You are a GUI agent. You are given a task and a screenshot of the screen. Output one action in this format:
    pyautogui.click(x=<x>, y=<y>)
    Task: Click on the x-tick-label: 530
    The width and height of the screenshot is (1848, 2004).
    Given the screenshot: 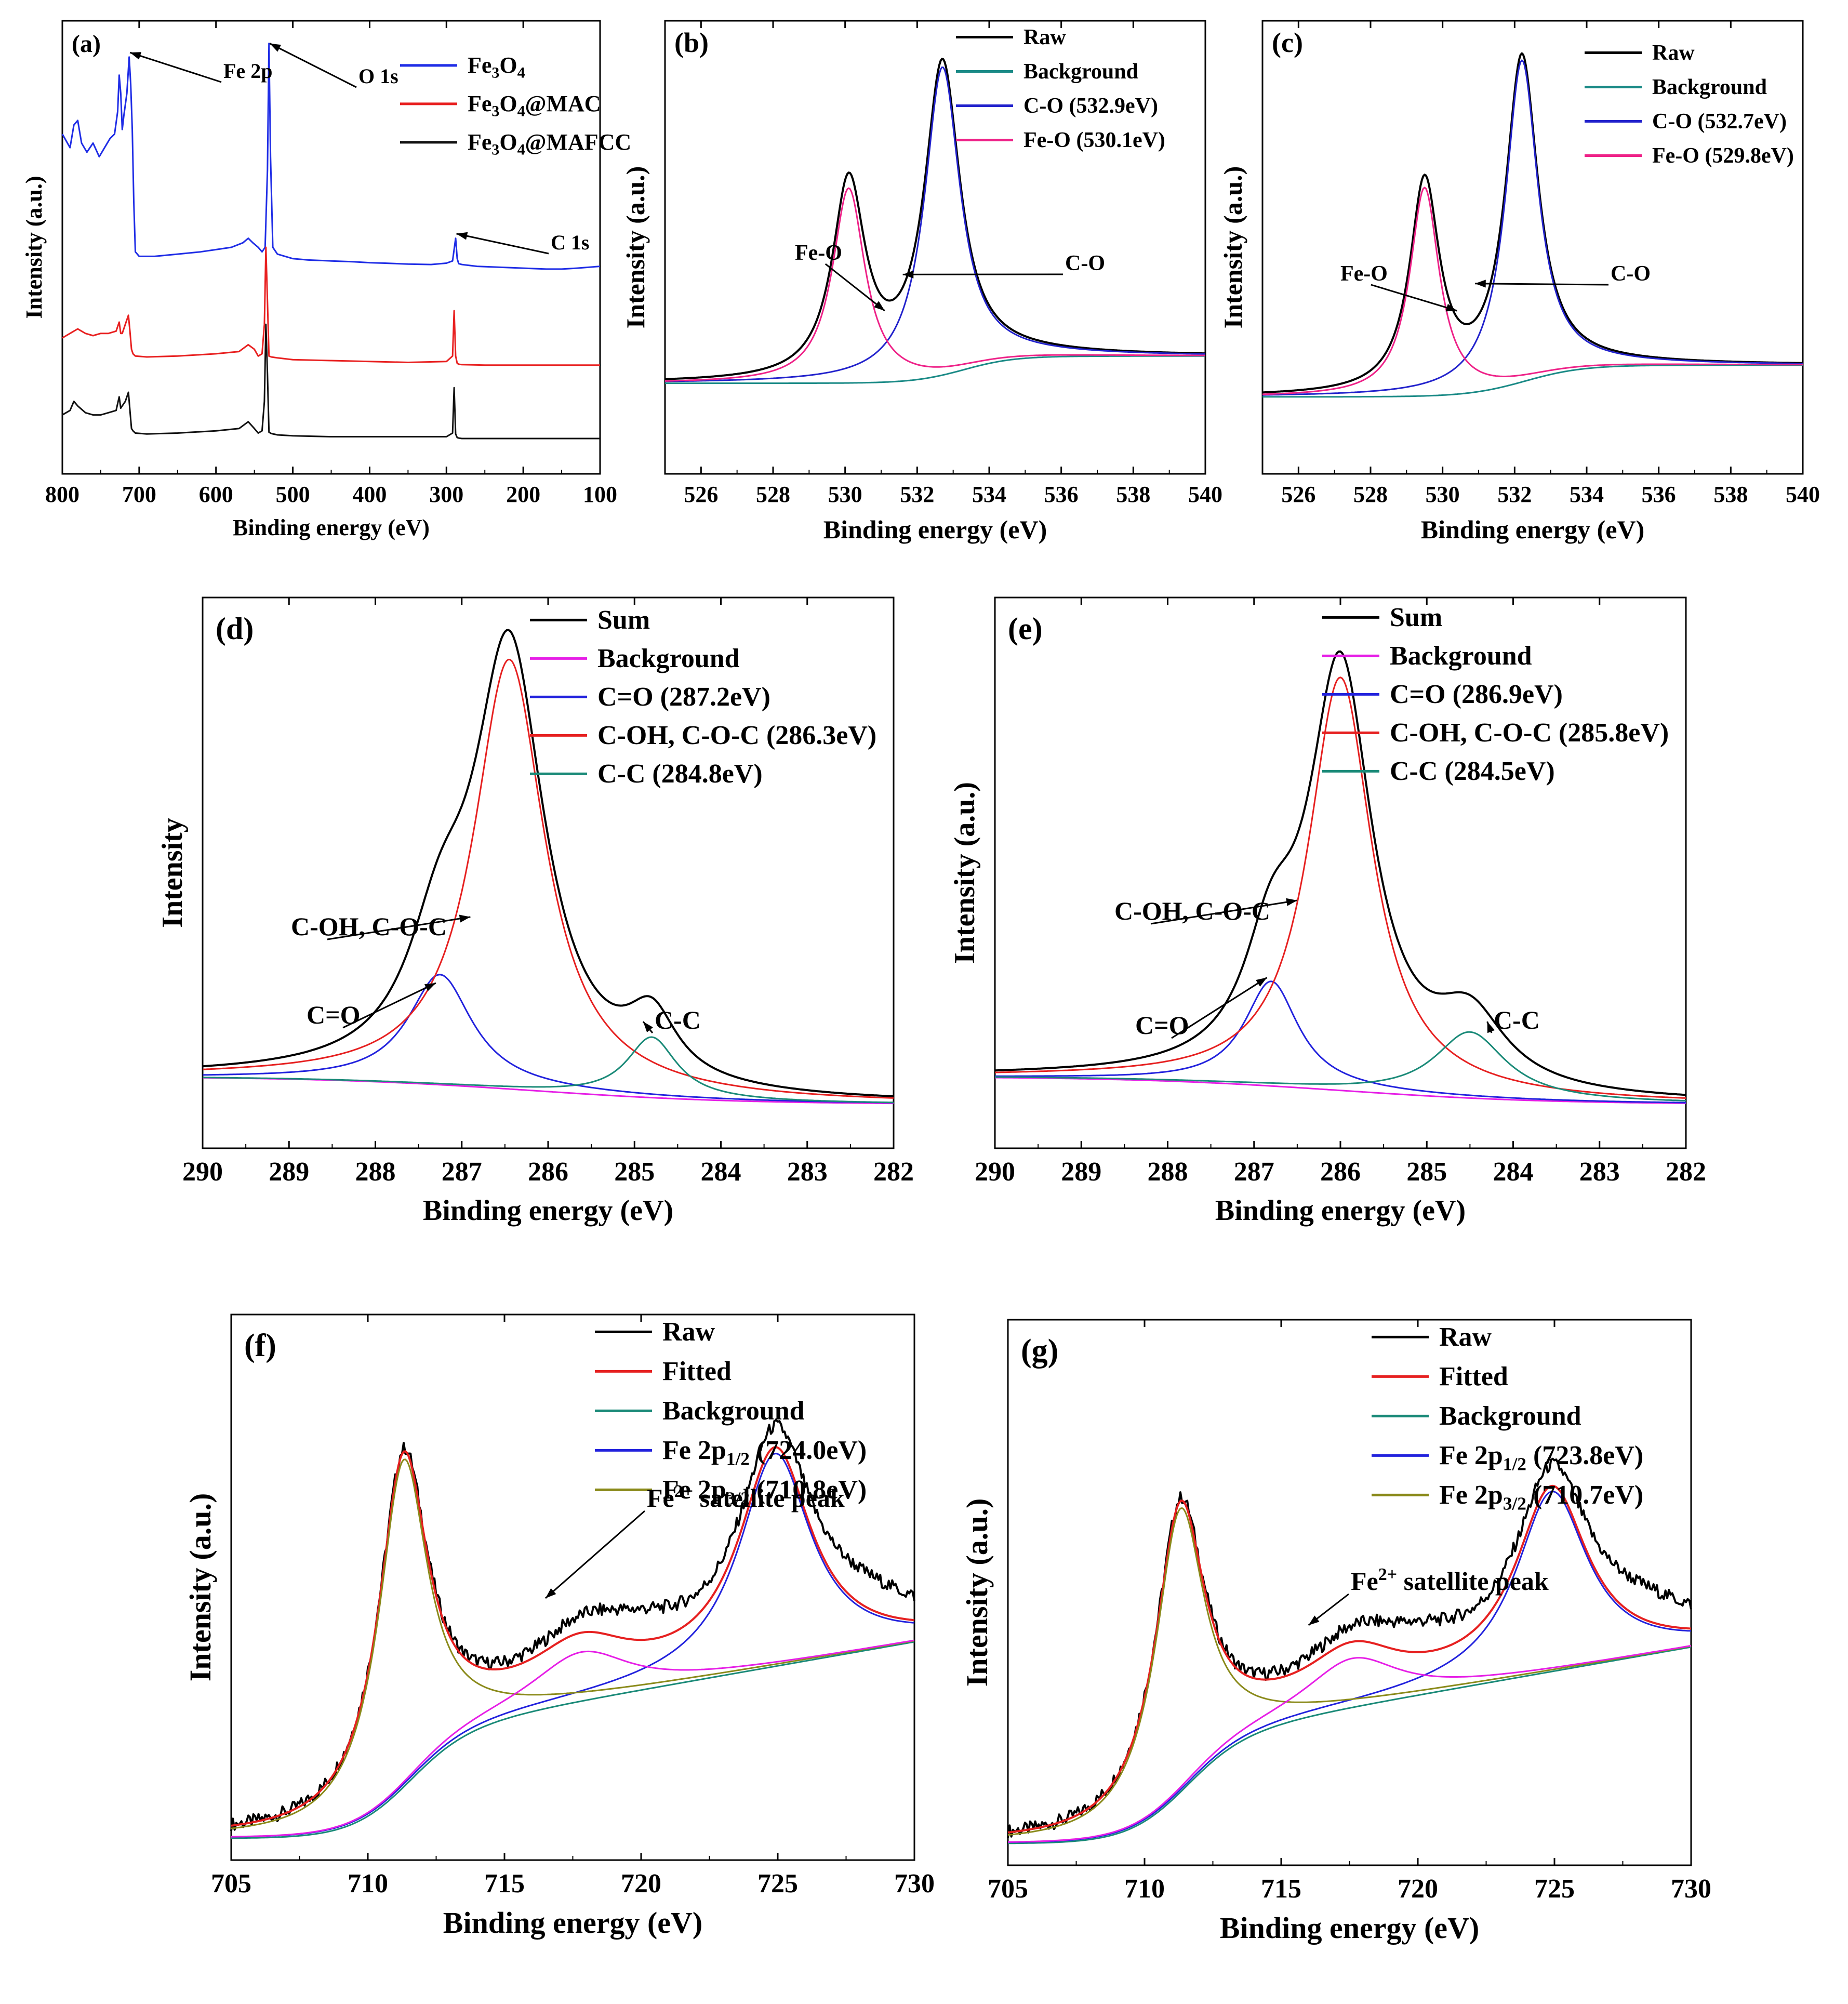 What is the action you would take?
    pyautogui.click(x=1443, y=494)
    